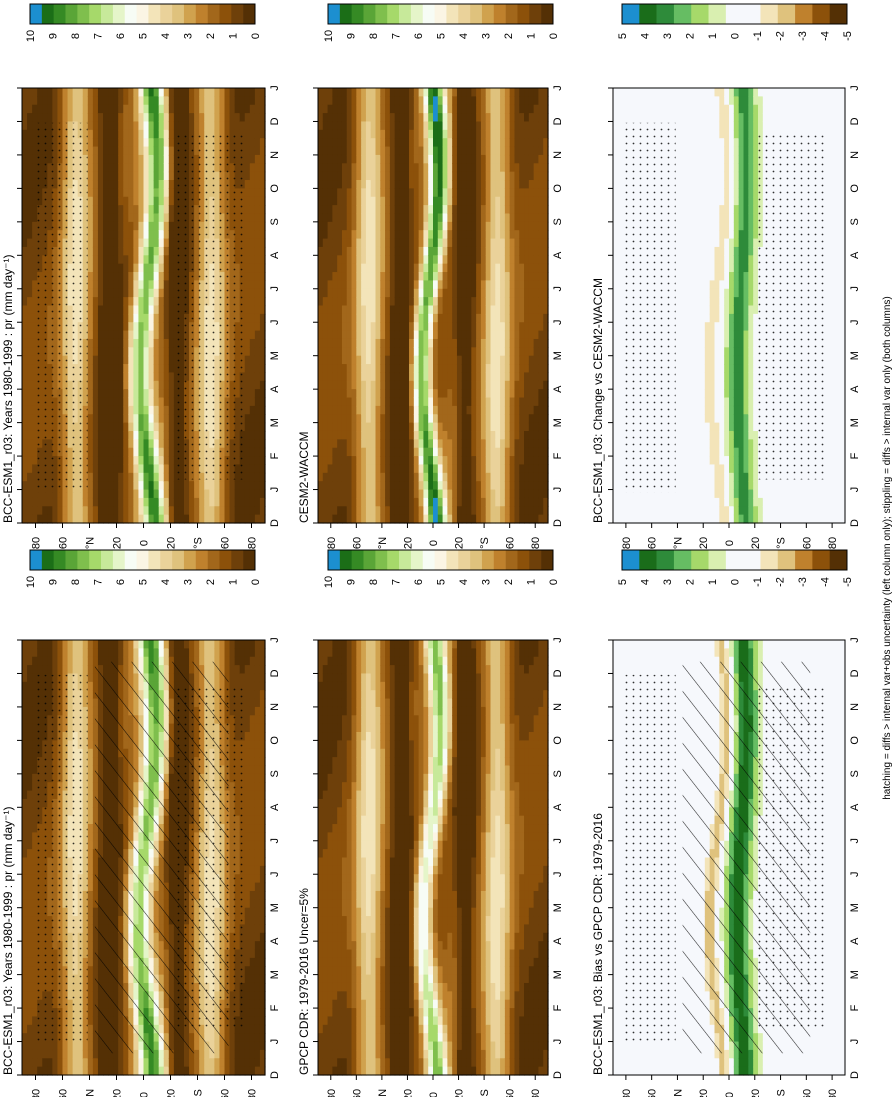 The width and height of the screenshot is (895, 1097). I want to click on y-tick-label: °N, so click(91, 1093).